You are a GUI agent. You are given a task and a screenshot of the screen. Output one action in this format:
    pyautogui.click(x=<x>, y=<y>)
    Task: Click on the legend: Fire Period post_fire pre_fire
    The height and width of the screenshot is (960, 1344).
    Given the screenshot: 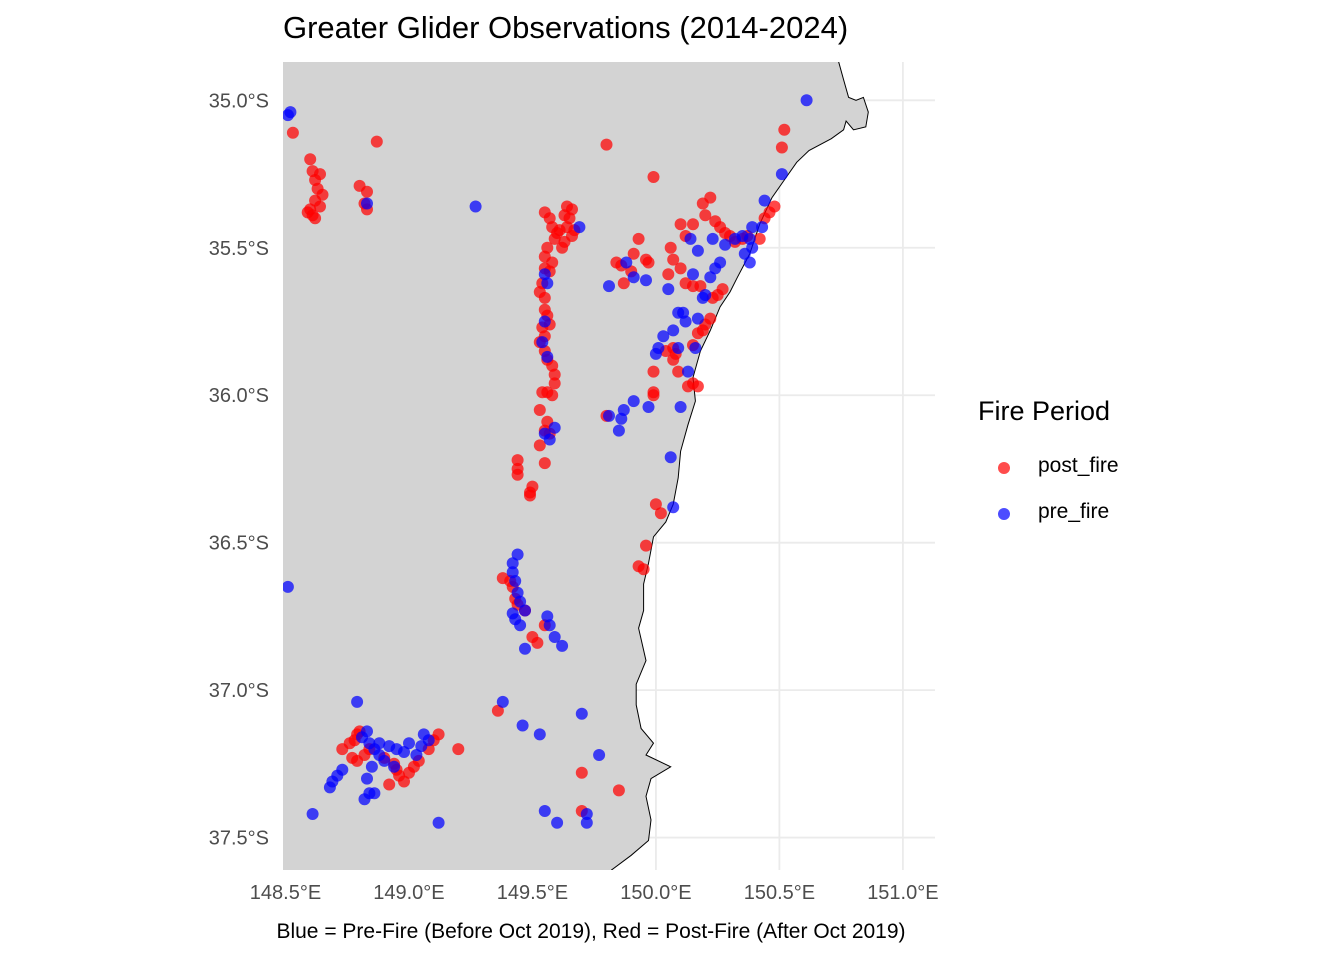 What is the action you would take?
    pyautogui.click(x=1048, y=459)
    